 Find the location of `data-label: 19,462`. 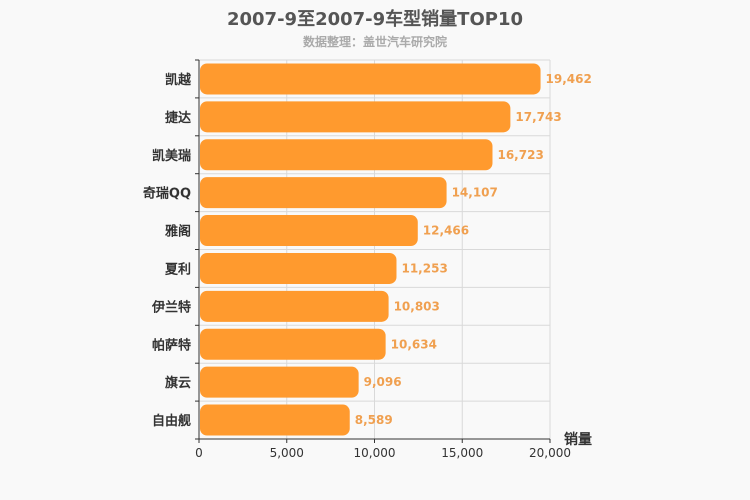

data-label: 19,462 is located at coordinates (569, 79).